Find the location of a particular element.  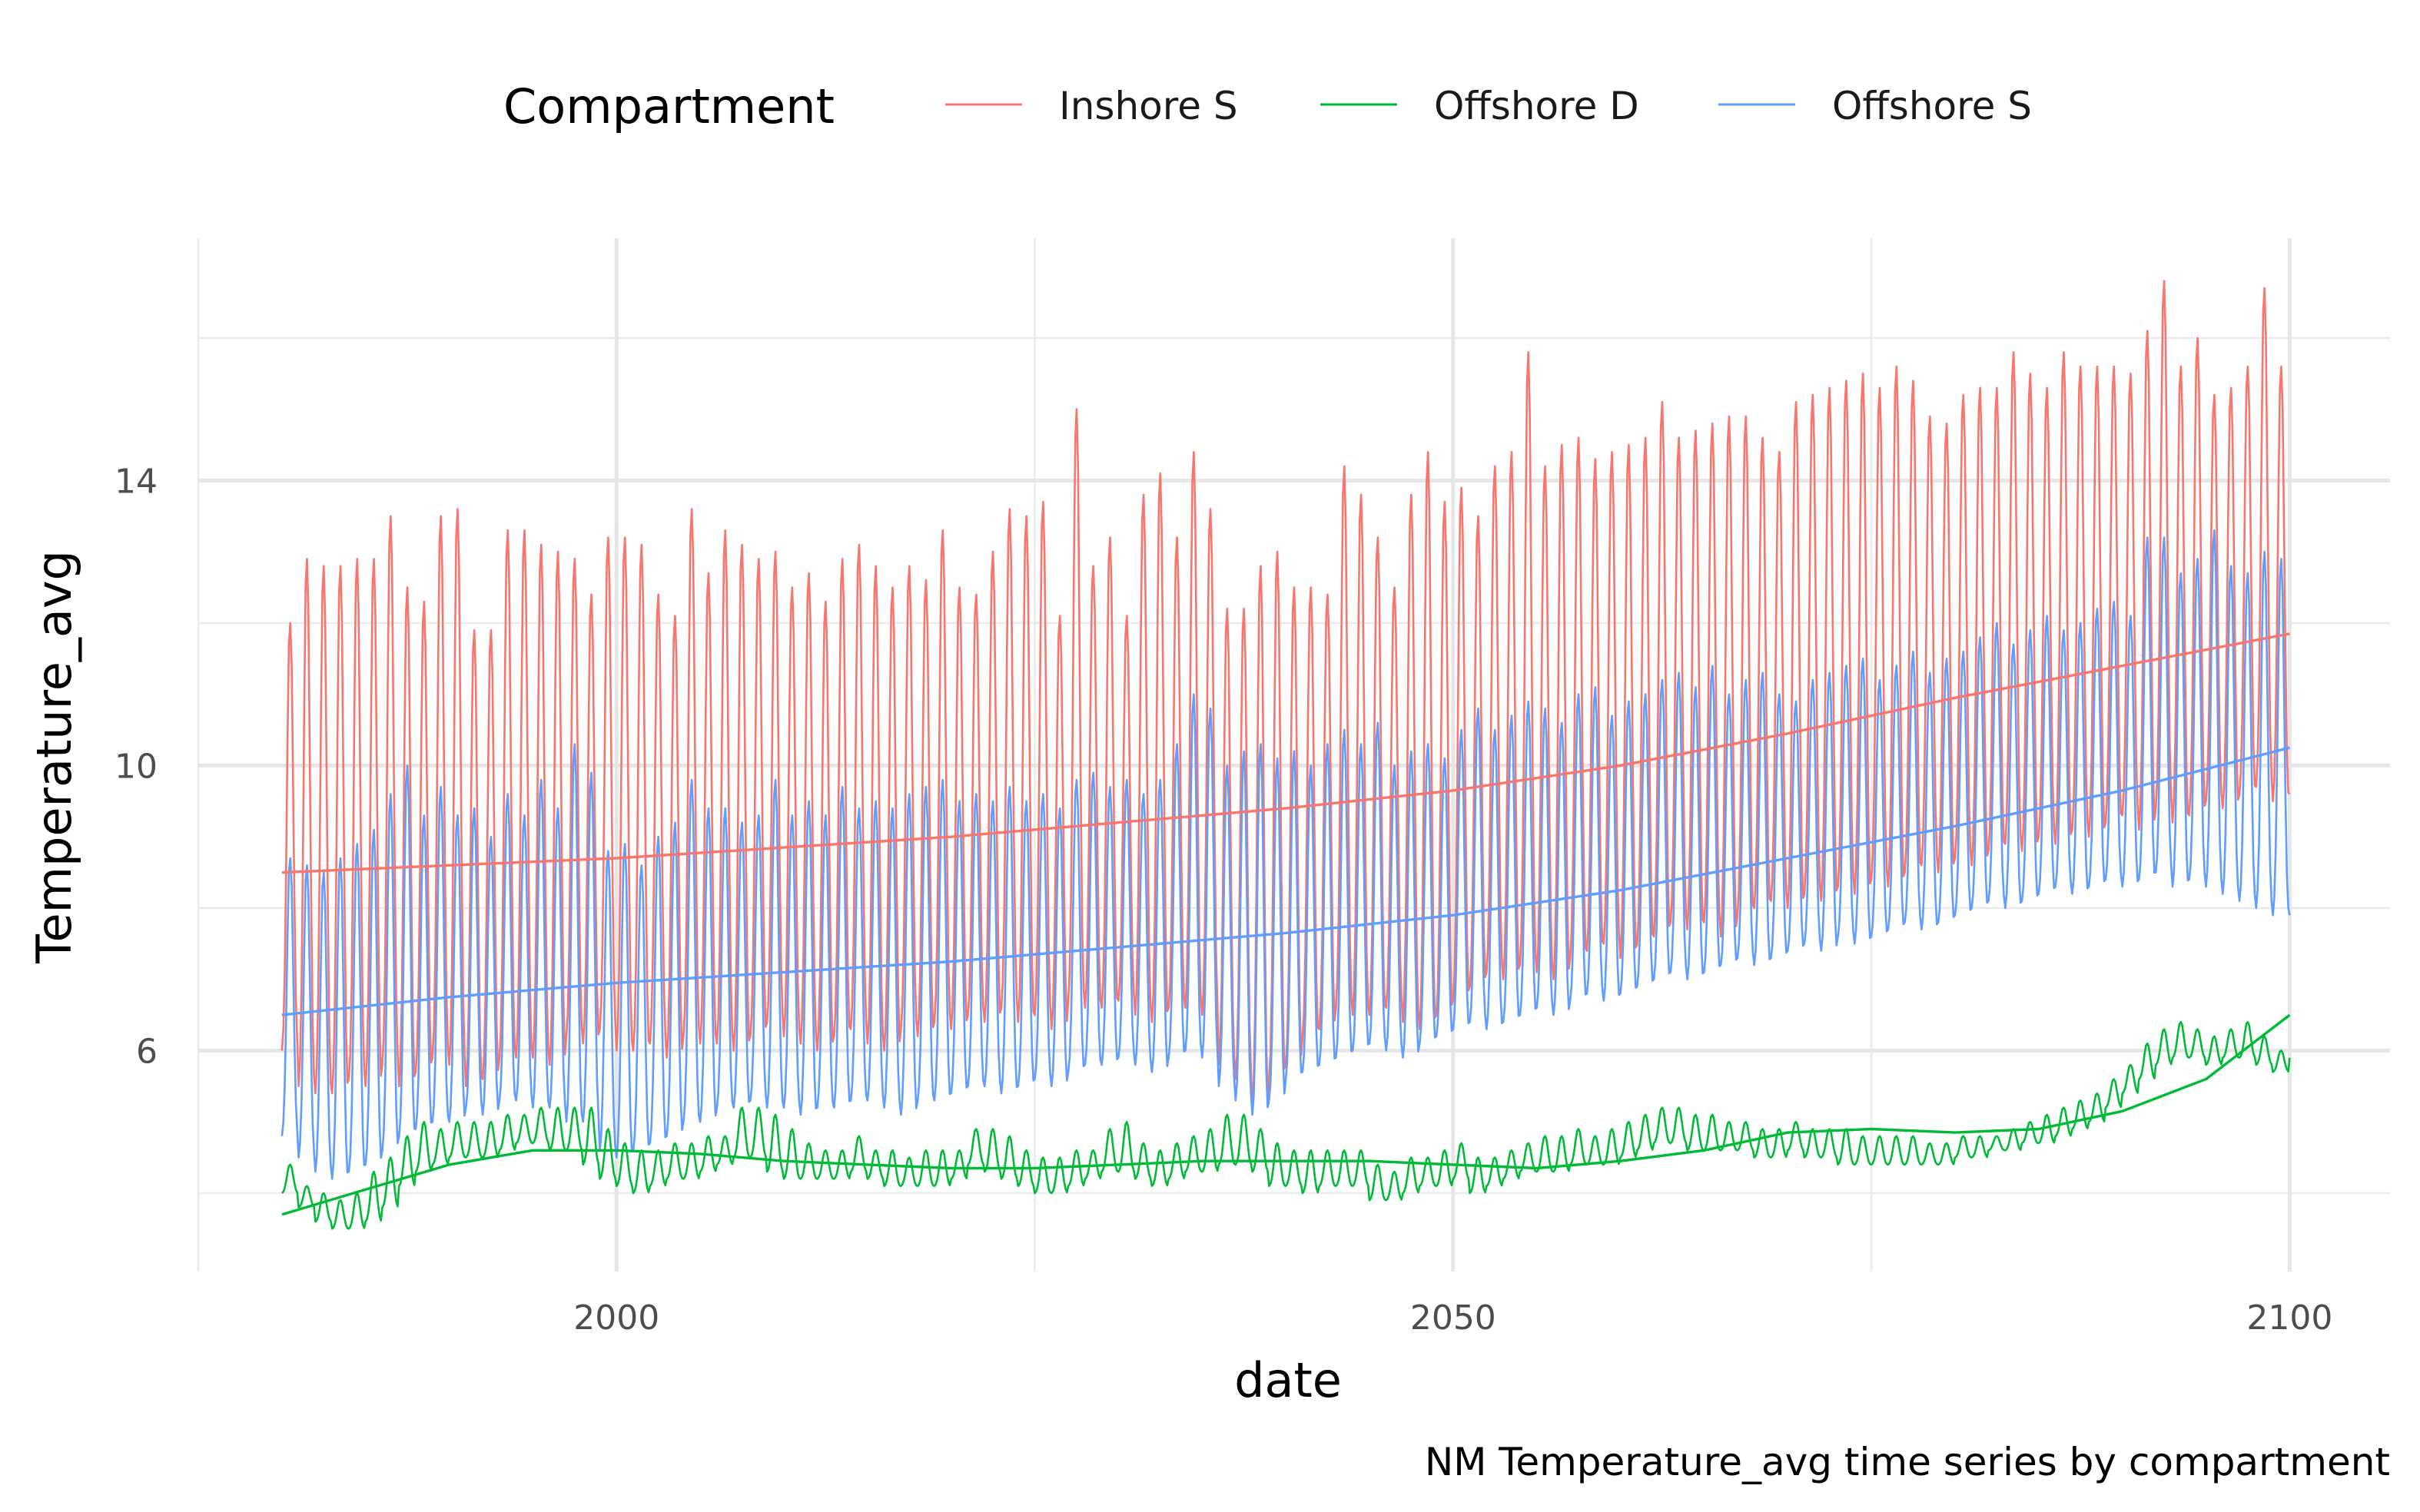

trend-line-offshore-d is located at coordinates (1286, 1114).